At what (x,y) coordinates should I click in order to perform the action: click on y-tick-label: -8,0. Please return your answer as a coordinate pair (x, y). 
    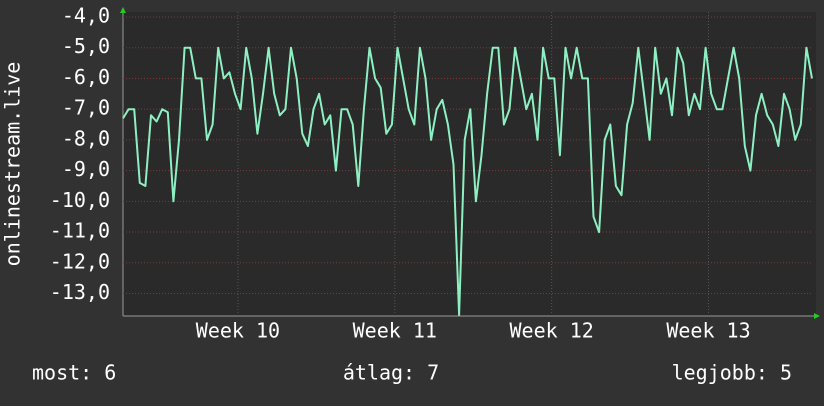
    Looking at the image, I should click on (86, 138).